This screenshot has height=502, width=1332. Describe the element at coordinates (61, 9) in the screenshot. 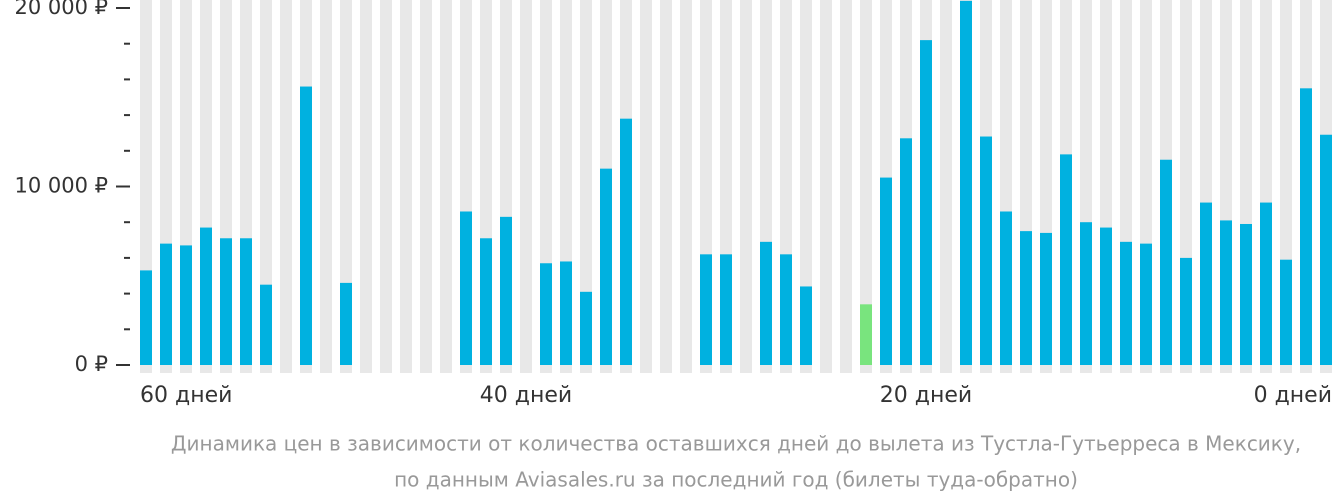

I see `y-tick-label: 20 000 ₽` at that location.